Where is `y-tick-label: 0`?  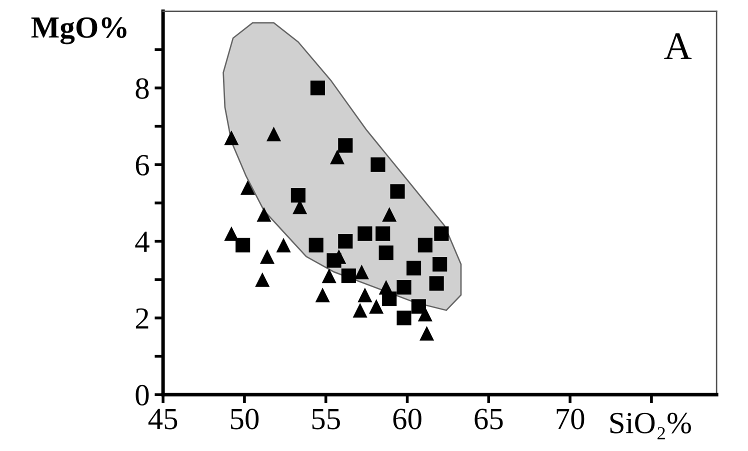
y-tick-label: 0 is located at coordinates (142, 395).